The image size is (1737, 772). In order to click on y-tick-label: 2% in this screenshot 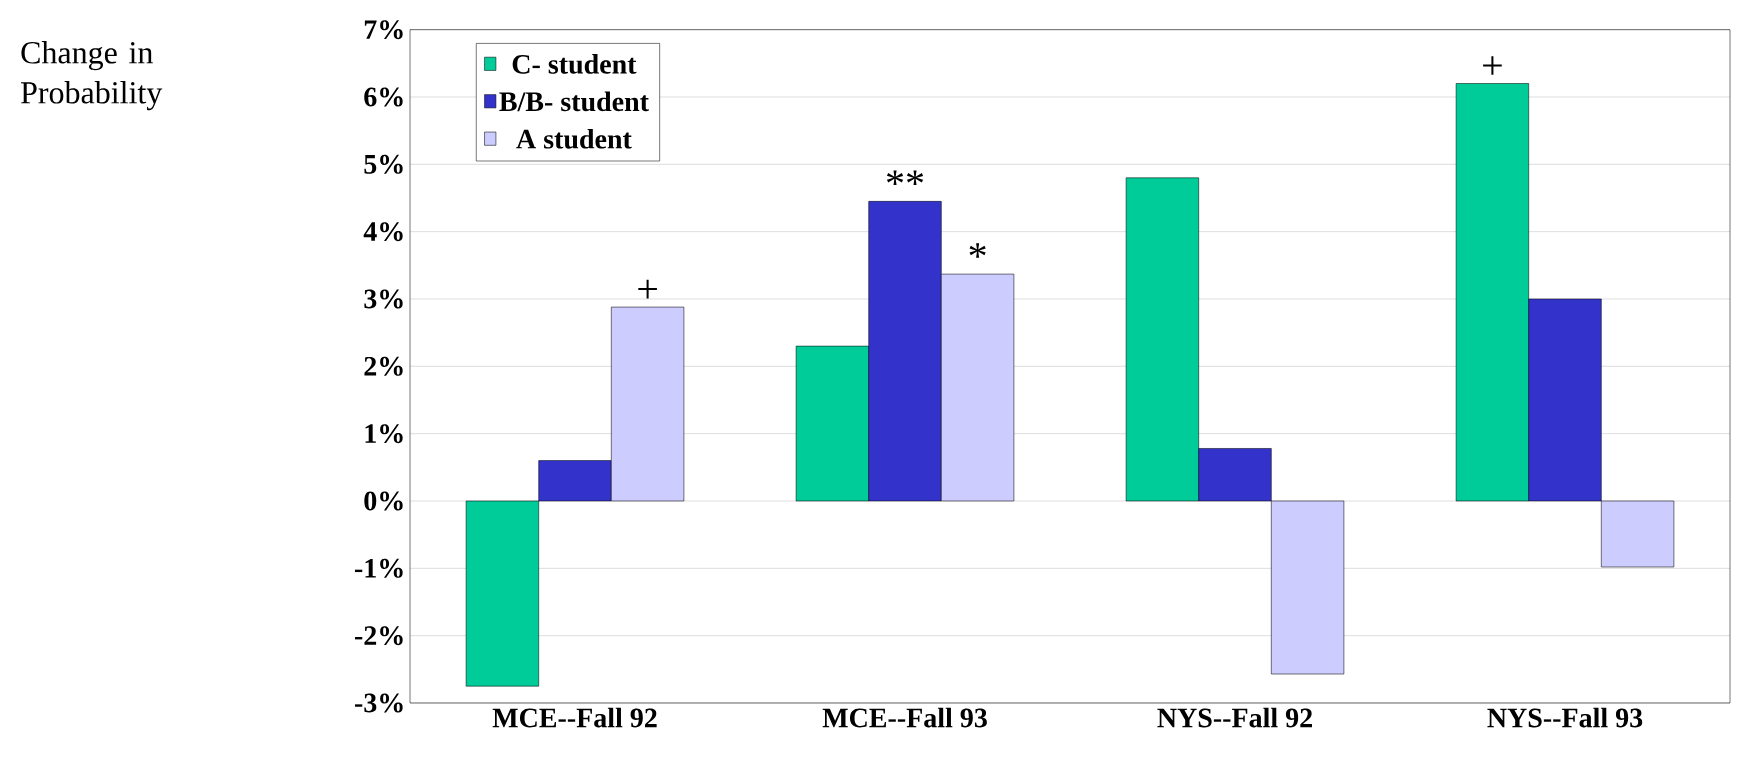, I will do `click(383, 366)`.